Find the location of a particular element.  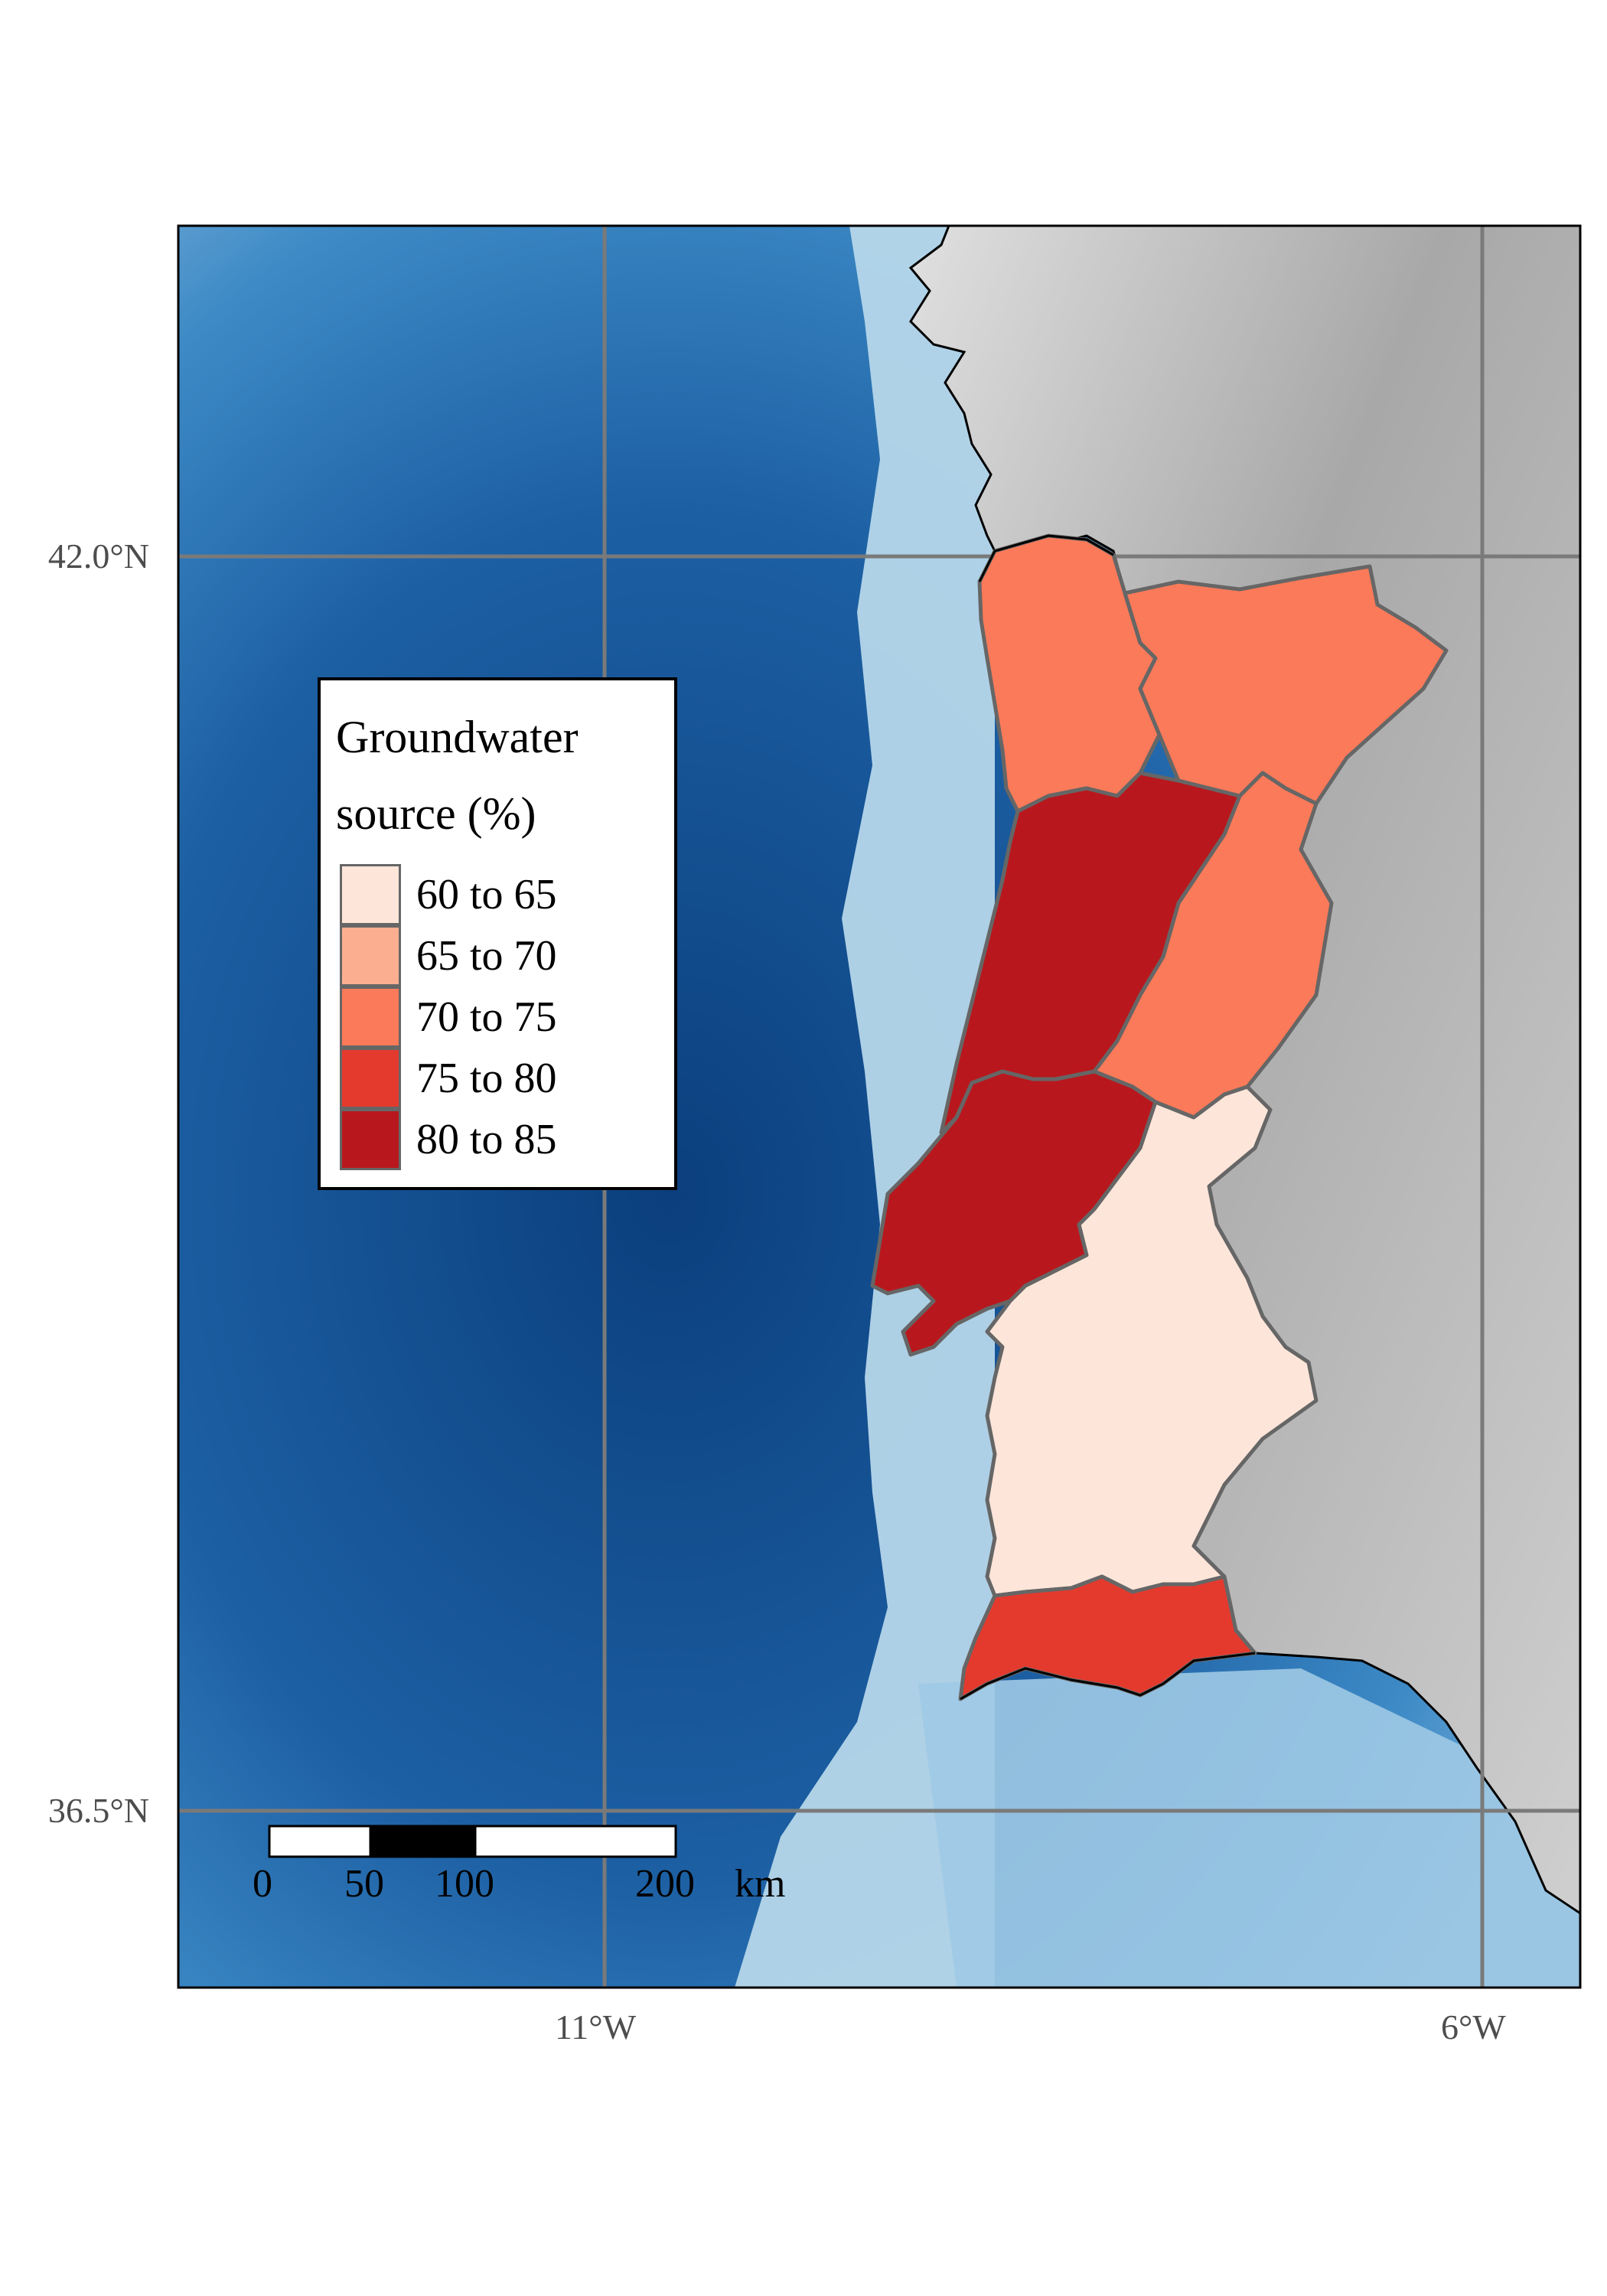

legend-item: 60 to 65 is located at coordinates (501, 894).